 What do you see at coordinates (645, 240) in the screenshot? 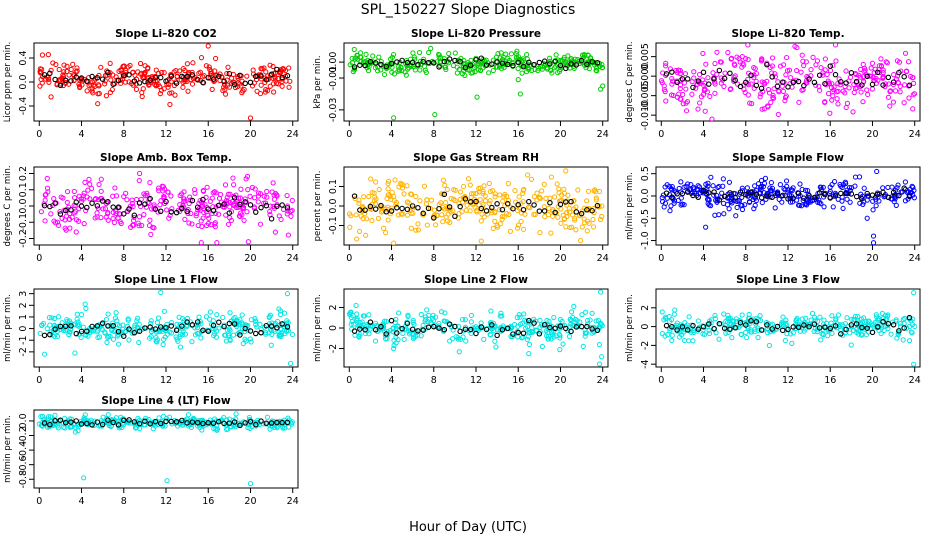
I see `y-tick-label: -1.0` at bounding box center [645, 240].